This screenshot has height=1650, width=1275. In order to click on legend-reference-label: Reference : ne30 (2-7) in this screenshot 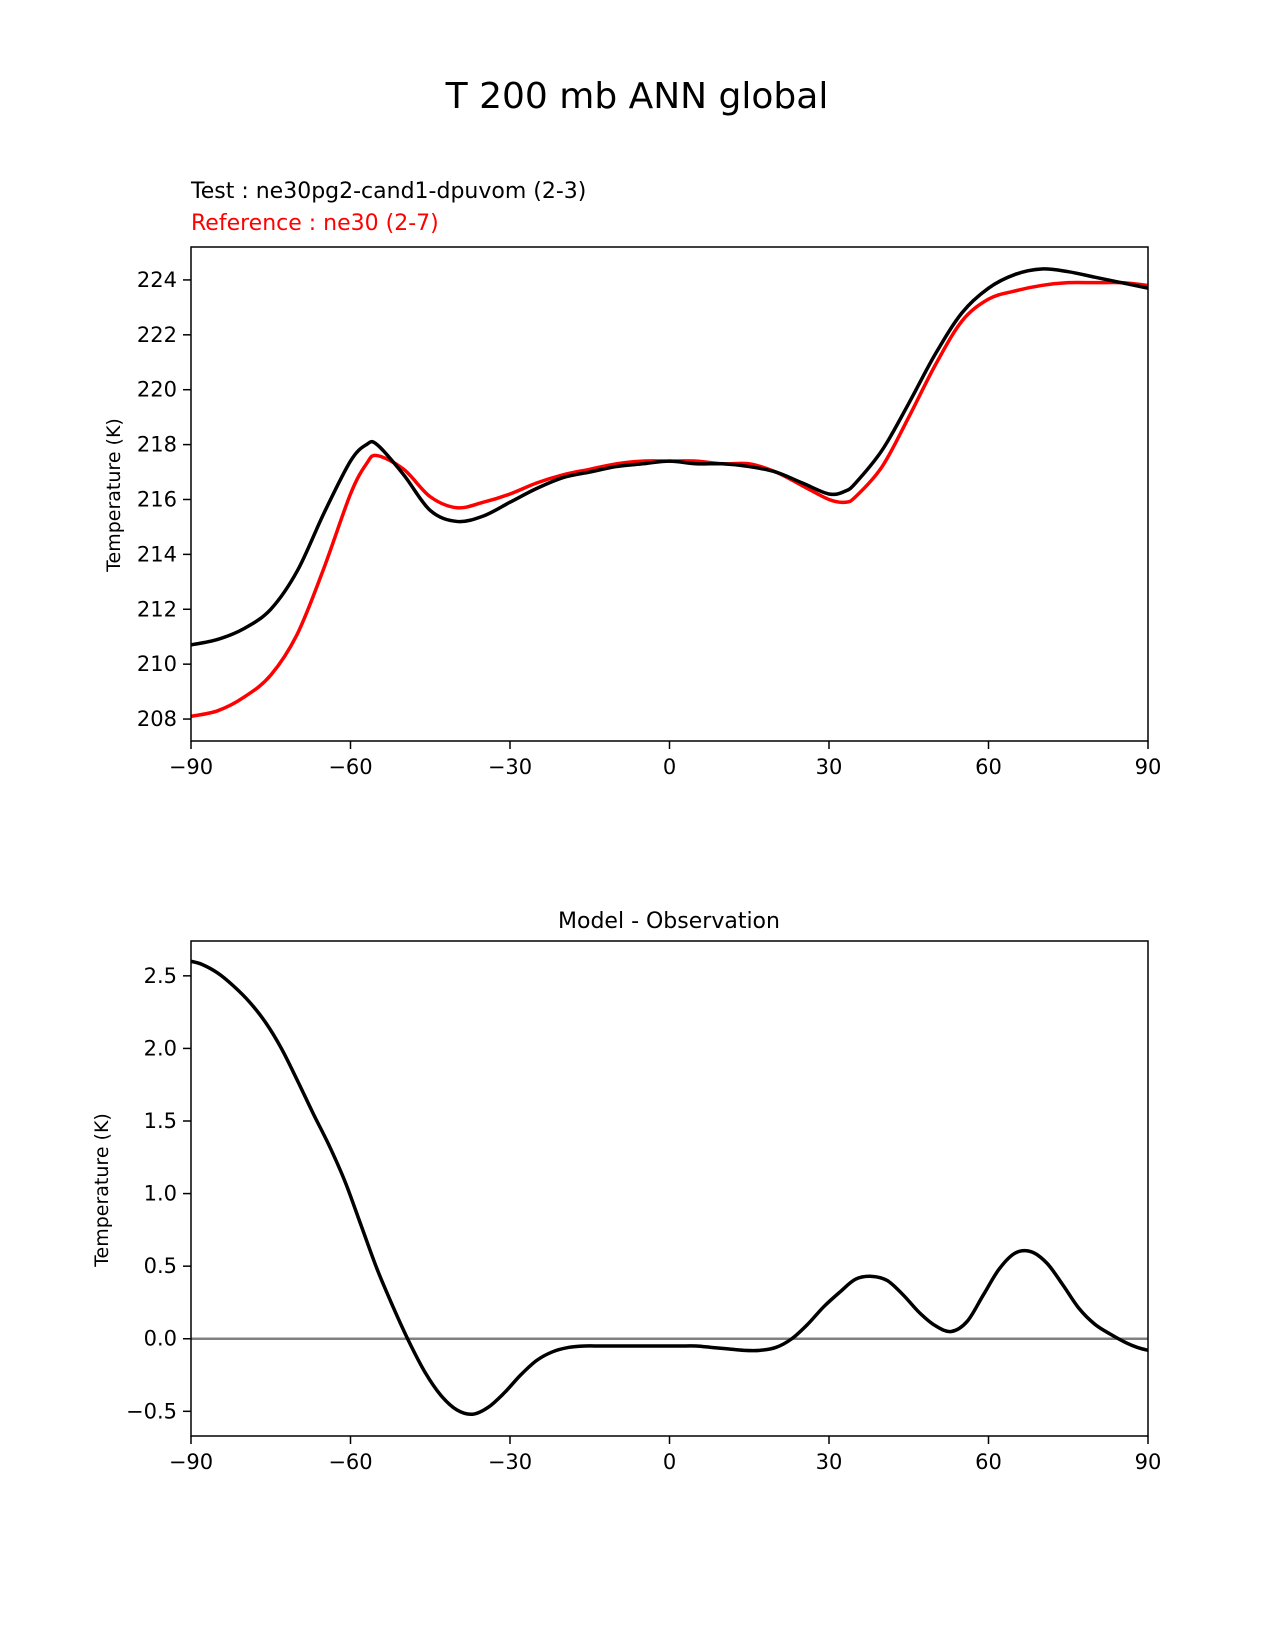, I will do `click(315, 223)`.